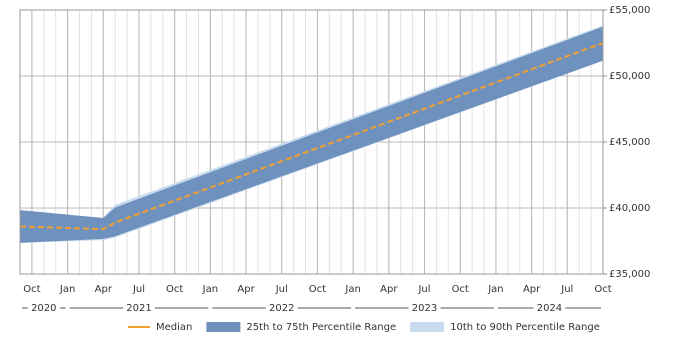 The height and width of the screenshot is (350, 700). What do you see at coordinates (424, 308) in the screenshot?
I see `year-label: 2023` at bounding box center [424, 308].